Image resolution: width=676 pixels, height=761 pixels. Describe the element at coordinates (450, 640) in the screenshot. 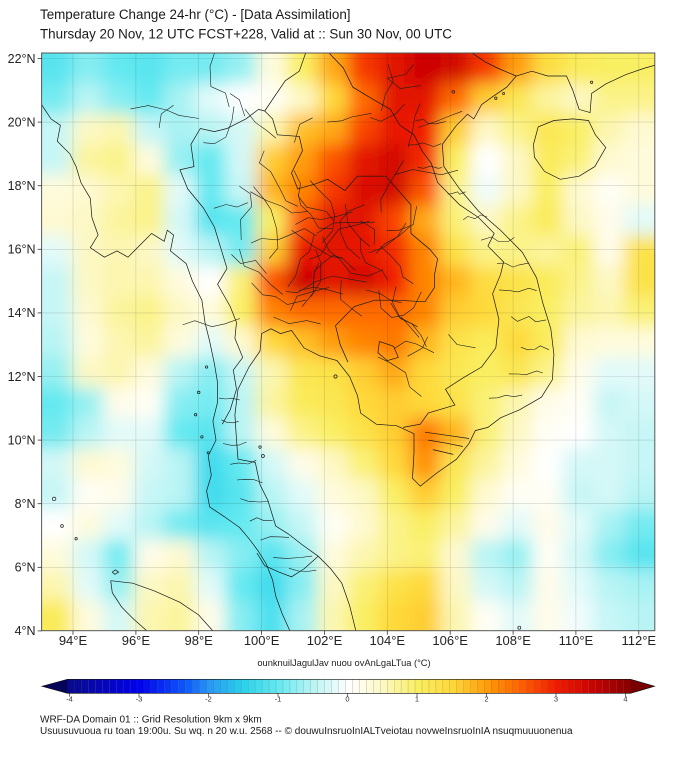

I see `svg-text: 106°E` at that location.